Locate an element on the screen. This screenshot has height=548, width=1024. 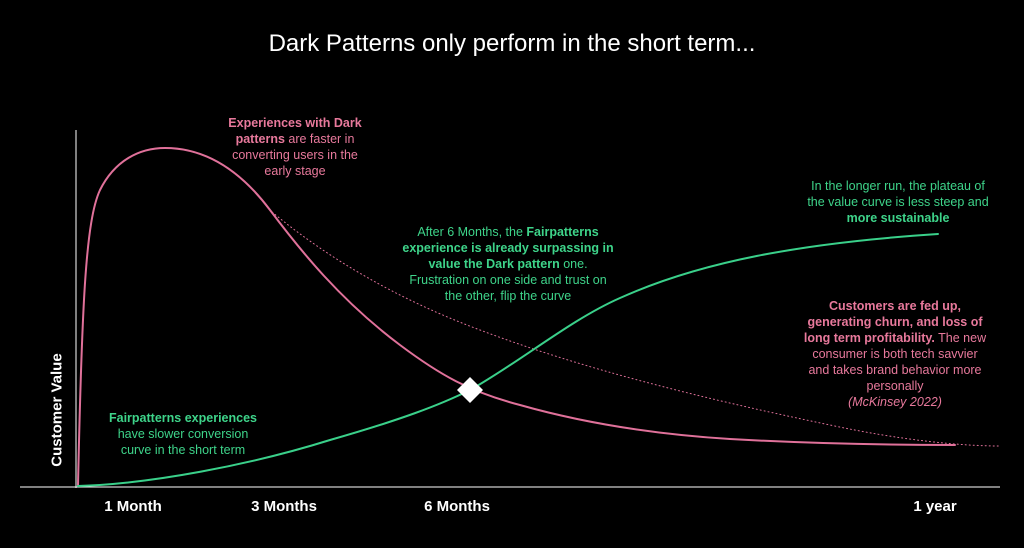
fair-early-line2: have slower conversion is located at coordinates (183, 434).